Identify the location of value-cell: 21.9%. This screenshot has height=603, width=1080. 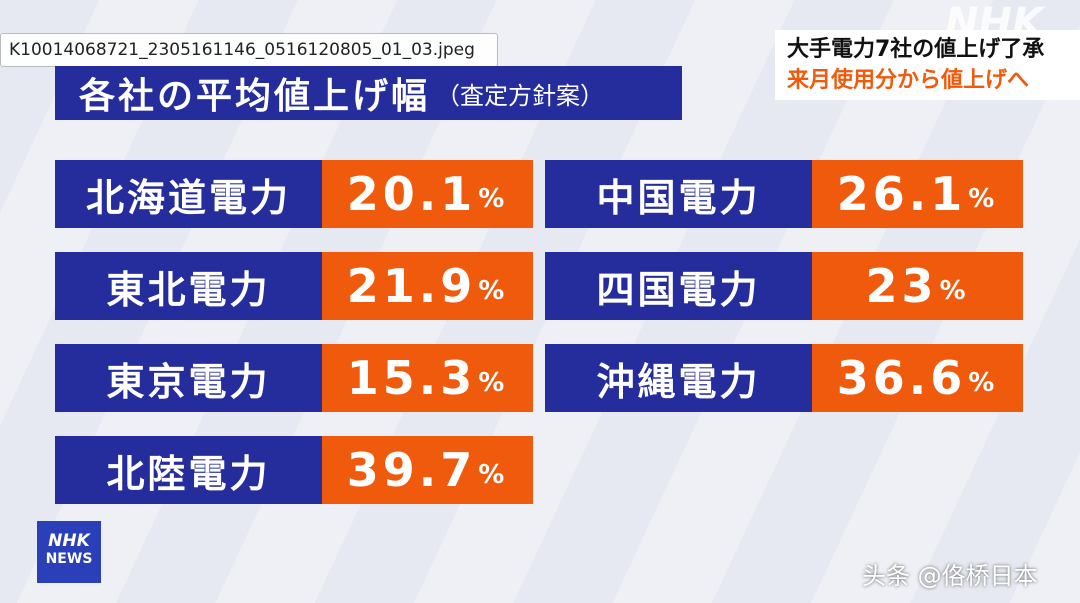
(427, 286).